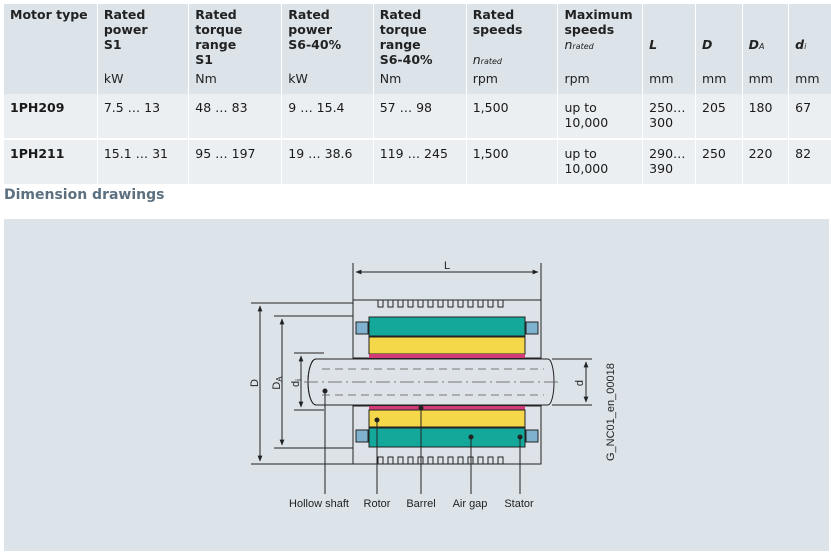  I want to click on air-gap-bottom, so click(447, 408).